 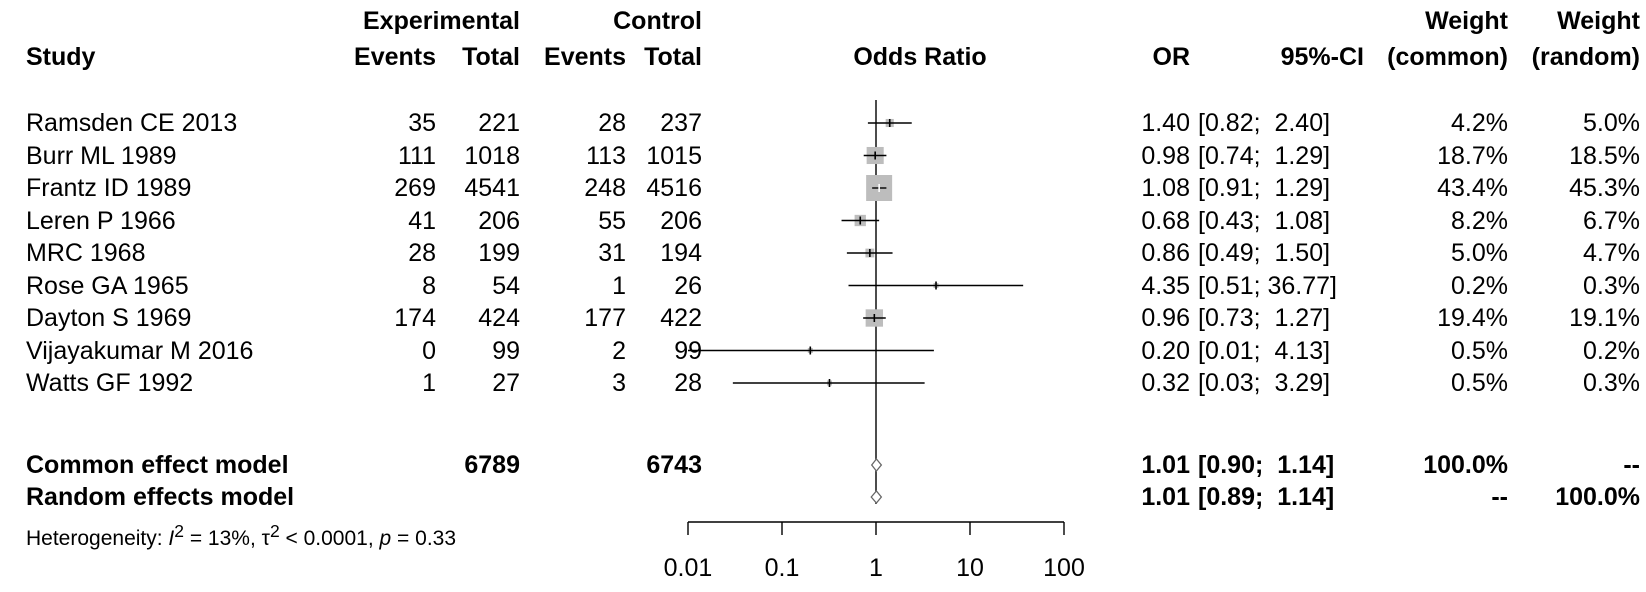 I want to click on weight-common: 43.4%, so click(x=1472, y=188).